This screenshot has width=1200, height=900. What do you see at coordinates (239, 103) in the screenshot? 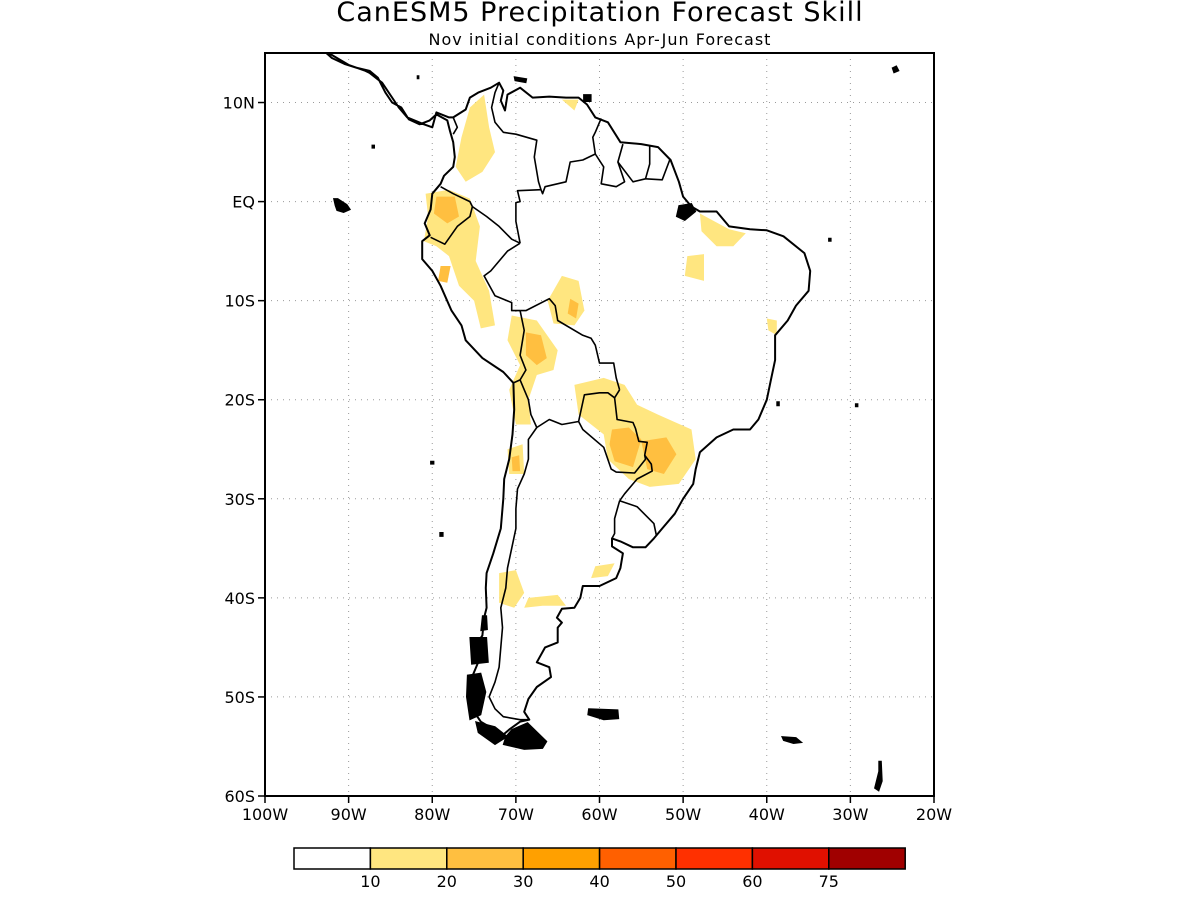
I see `y-tick-label-0: 10N` at bounding box center [239, 103].